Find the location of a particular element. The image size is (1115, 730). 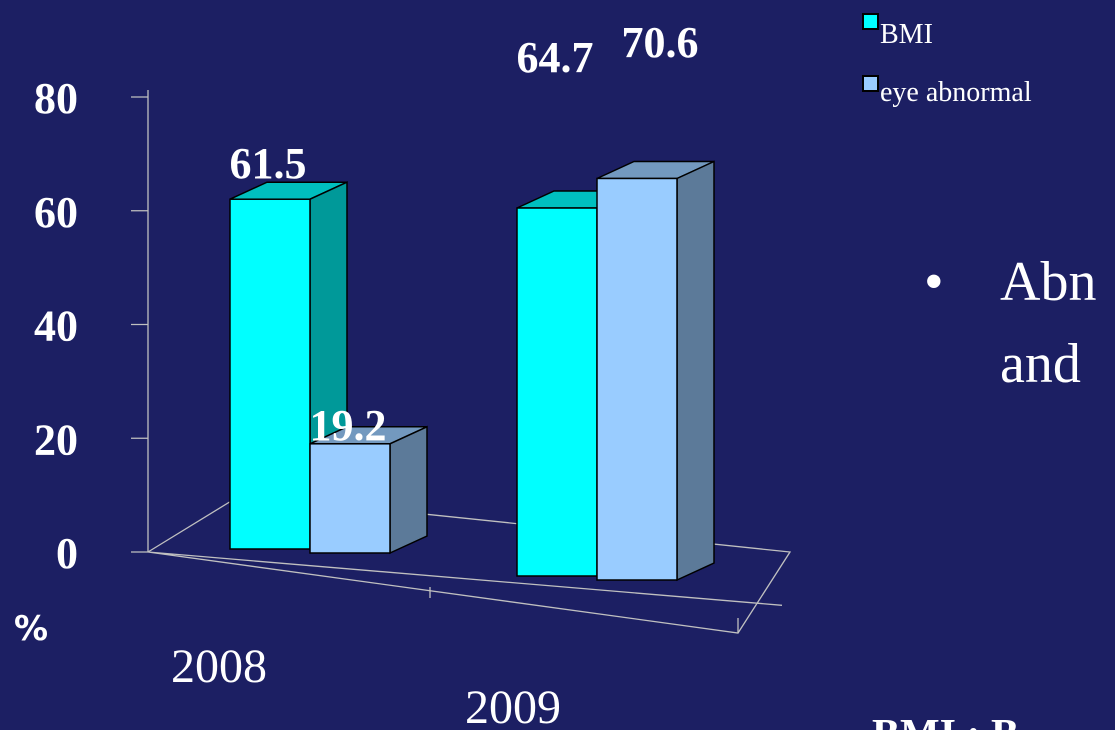

body-text-line-2: and is located at coordinates (1040, 364).